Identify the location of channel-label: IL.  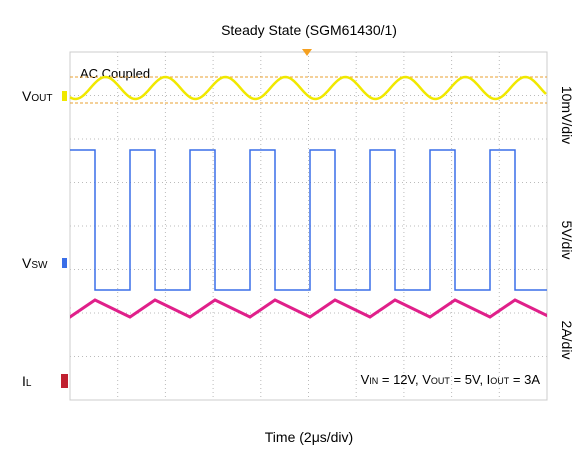
(27, 381).